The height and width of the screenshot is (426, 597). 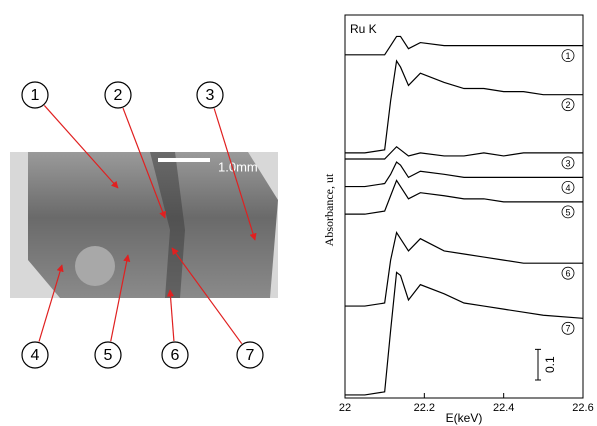 I want to click on legend-label: 6, so click(x=567, y=274).